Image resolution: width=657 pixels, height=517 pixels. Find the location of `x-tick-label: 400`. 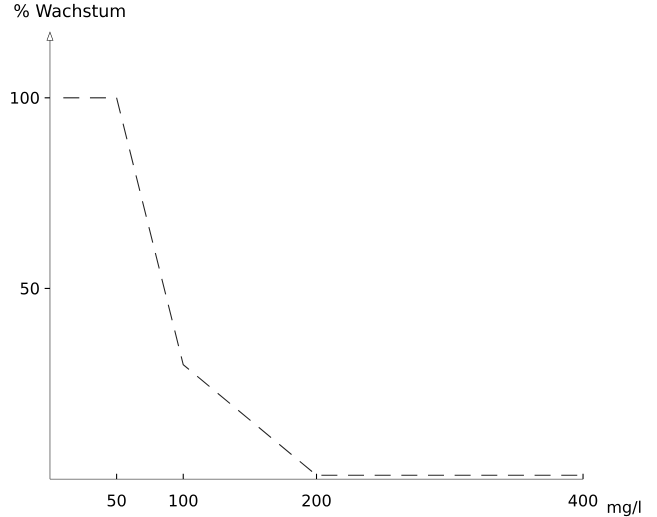

x-tick-label: 400 is located at coordinates (583, 500).